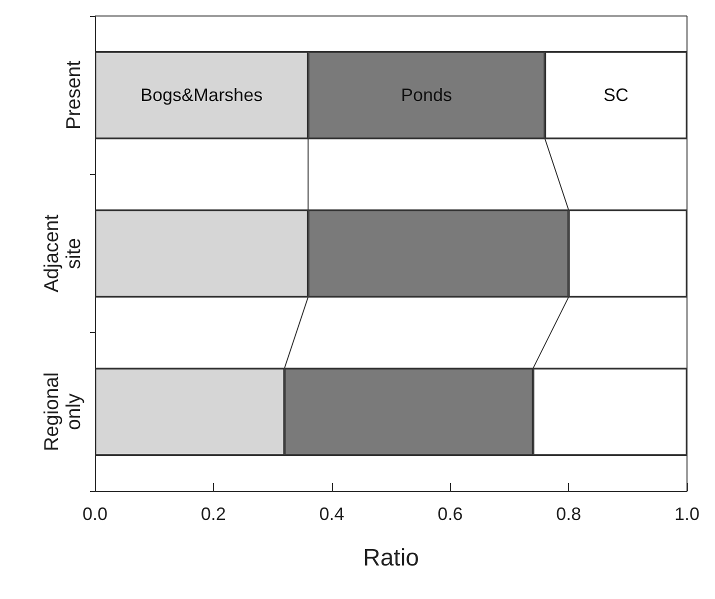 The width and height of the screenshot is (715, 599). What do you see at coordinates (331, 514) in the screenshot?
I see `x-tick-label: 0.4` at bounding box center [331, 514].